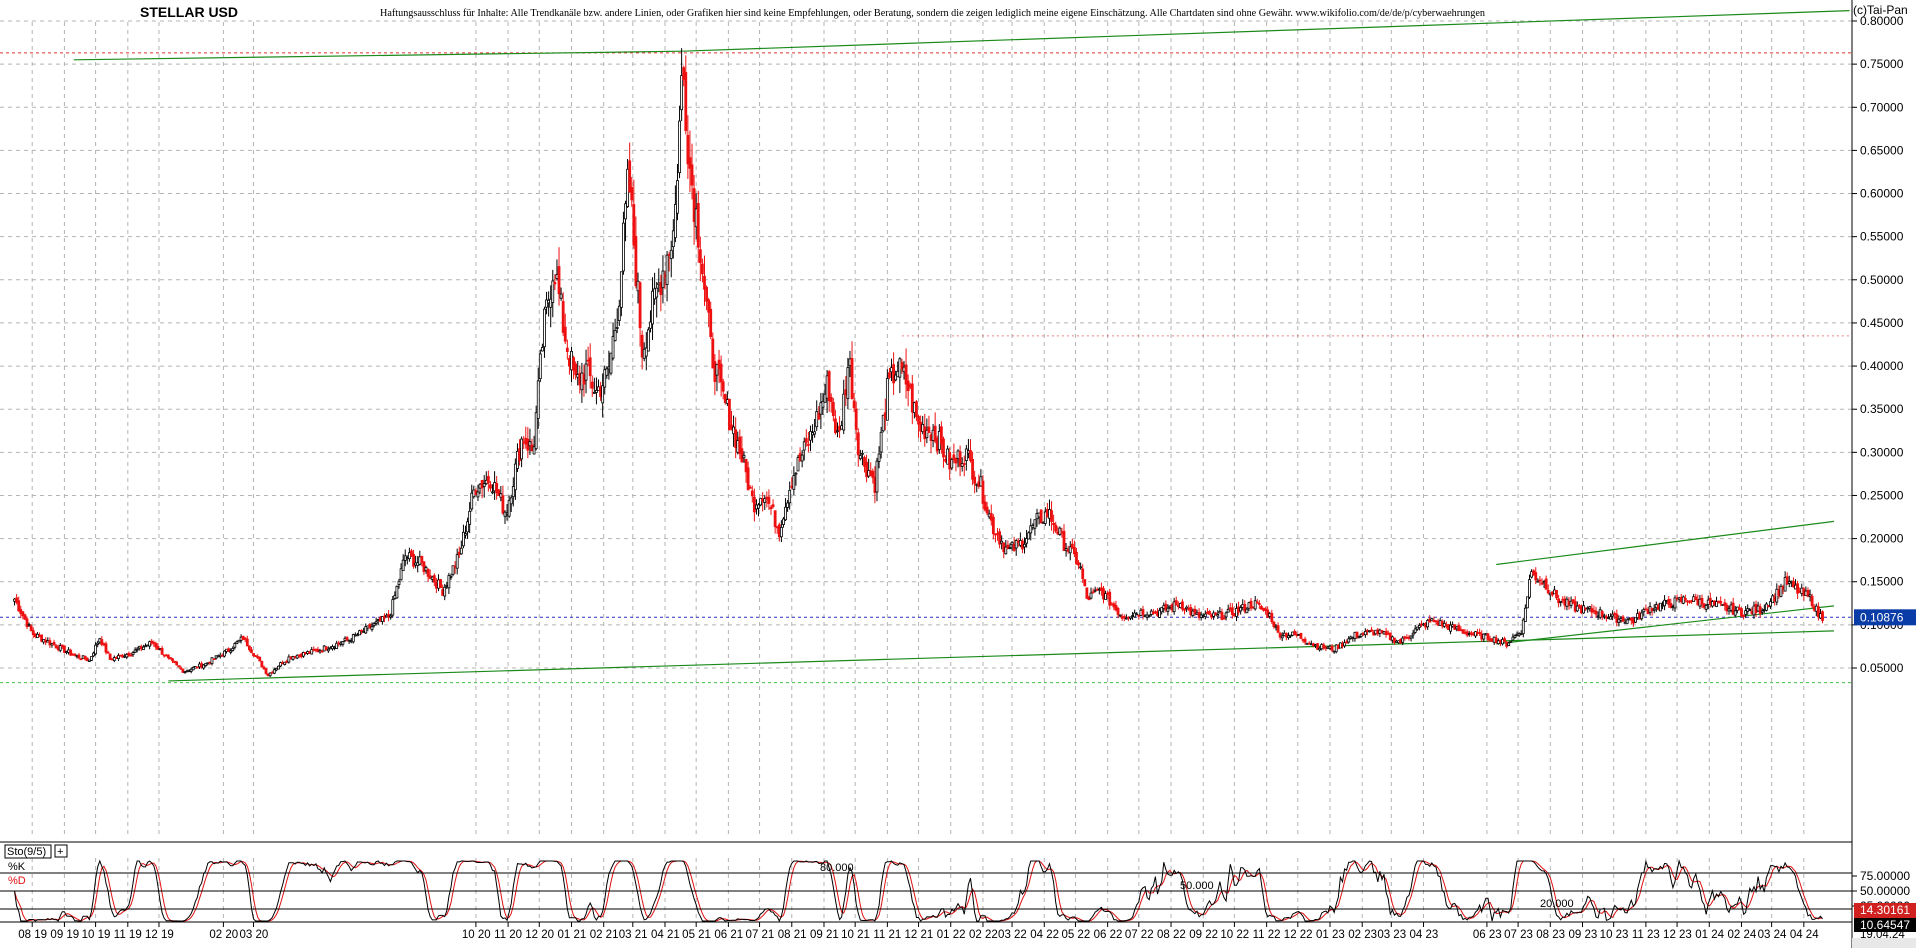 Image resolution: width=1916 pixels, height=948 pixels. I want to click on chart-scrollbar, so click(1884, 943).